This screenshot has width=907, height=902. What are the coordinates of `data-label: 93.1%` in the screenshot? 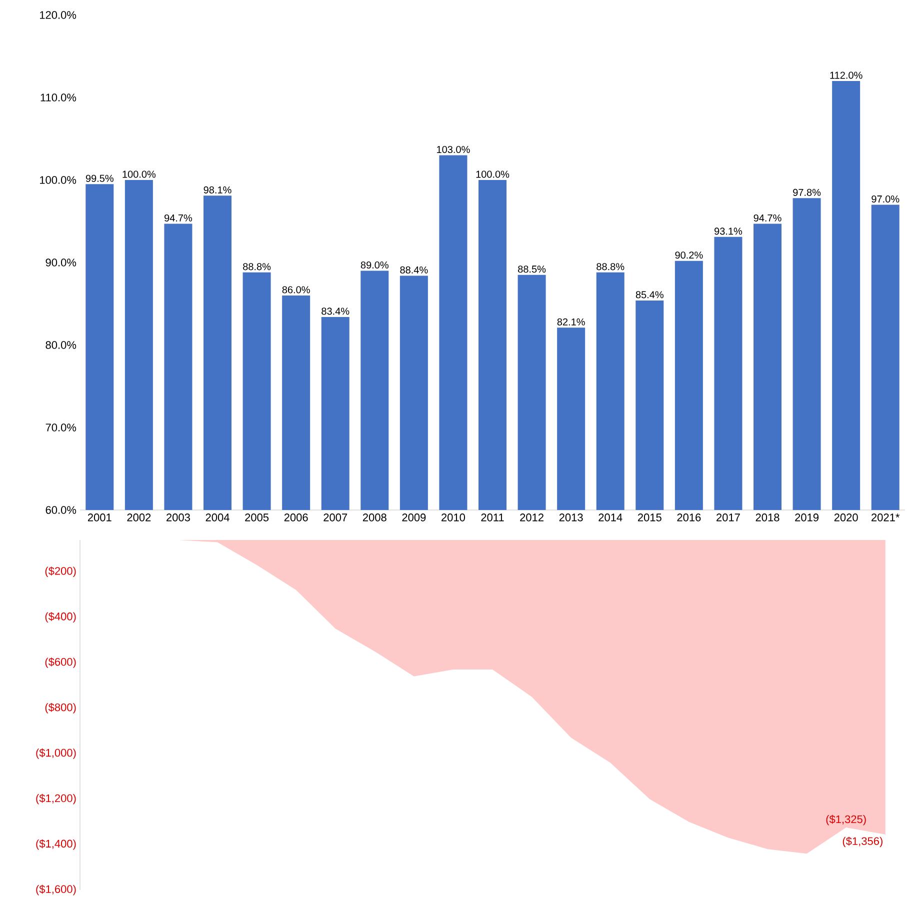 It's located at (728, 231).